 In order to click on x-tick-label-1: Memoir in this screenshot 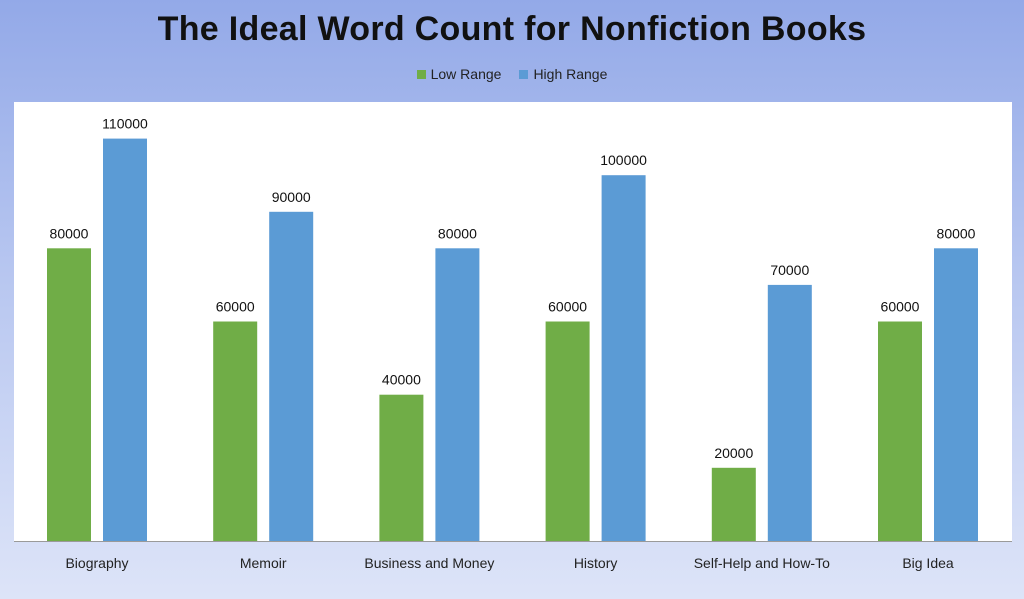, I will do `click(263, 563)`.